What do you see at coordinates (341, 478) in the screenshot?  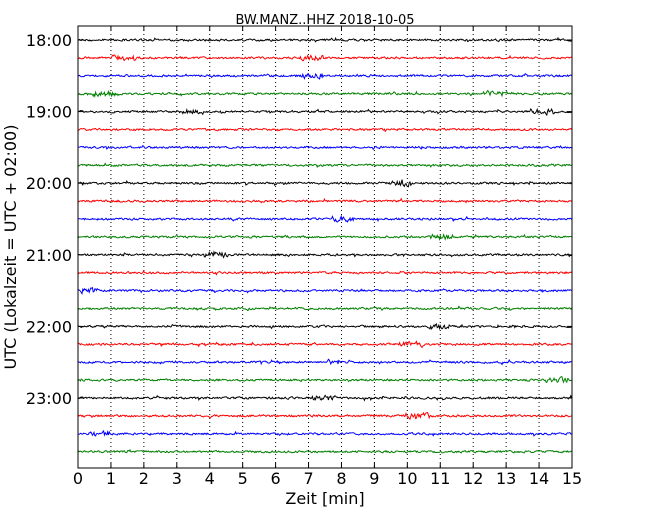 I see `x-tick-label: 8` at bounding box center [341, 478].